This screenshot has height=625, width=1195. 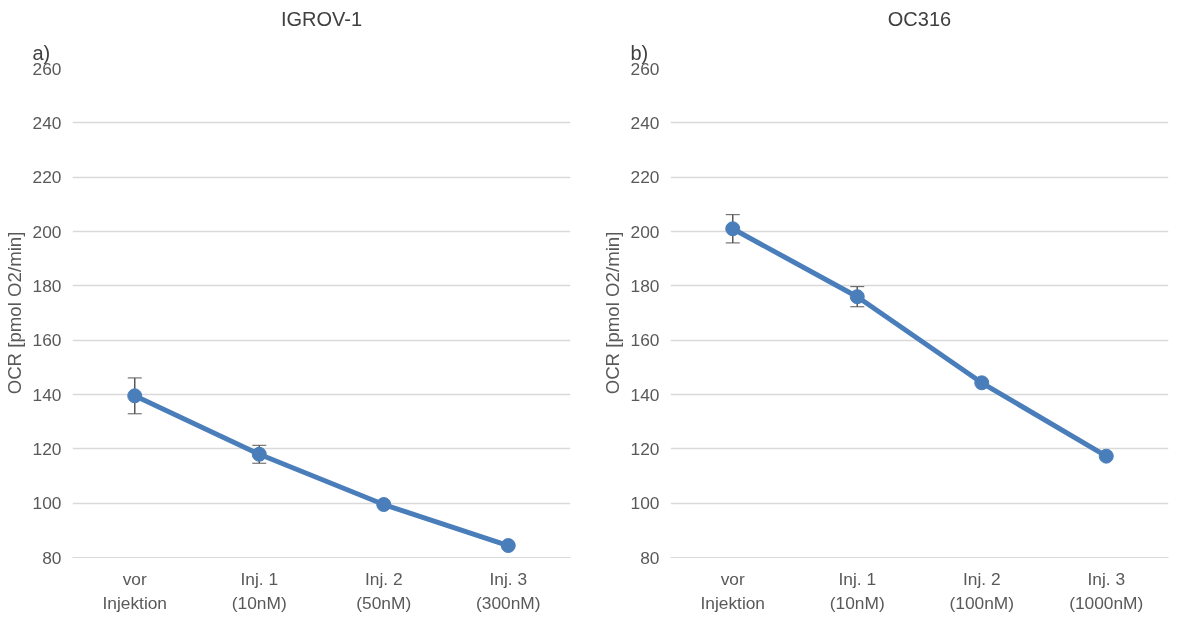 What do you see at coordinates (982, 590) in the screenshot?
I see `x-tick-label: Inj. 2 (100nM)` at bounding box center [982, 590].